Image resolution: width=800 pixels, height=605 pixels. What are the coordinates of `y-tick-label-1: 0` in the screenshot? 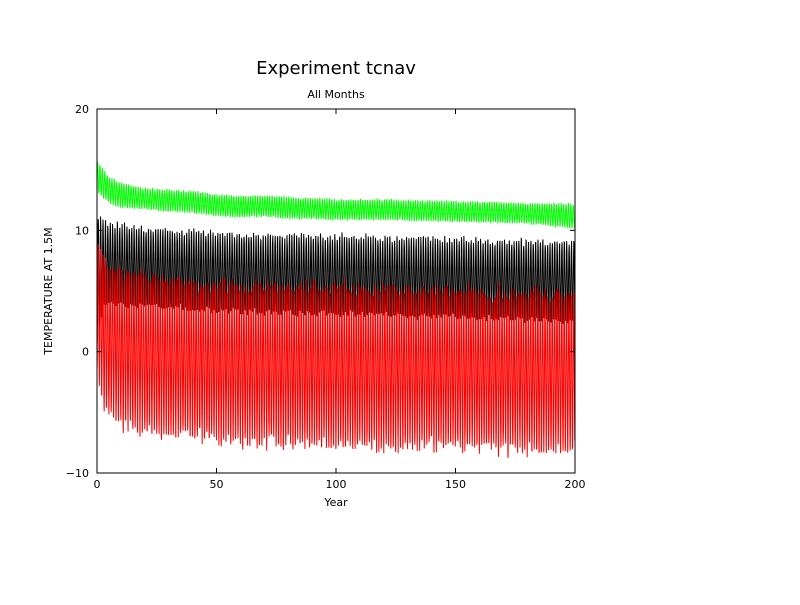 It's located at (85, 352).